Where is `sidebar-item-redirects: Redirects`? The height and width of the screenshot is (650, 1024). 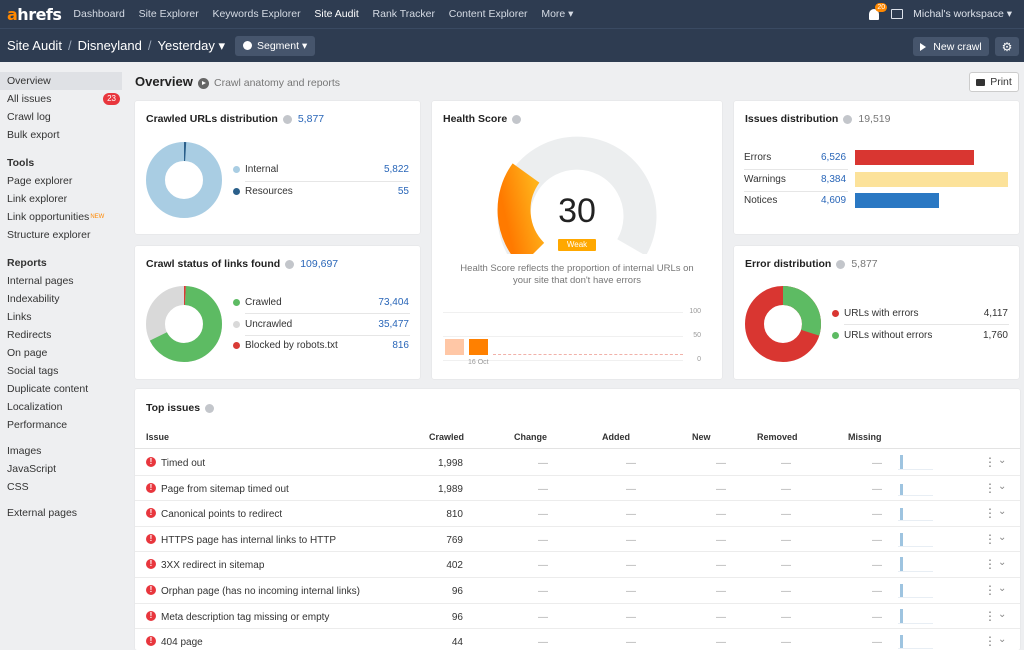 sidebar-item-redirects: Redirects is located at coordinates (29, 335).